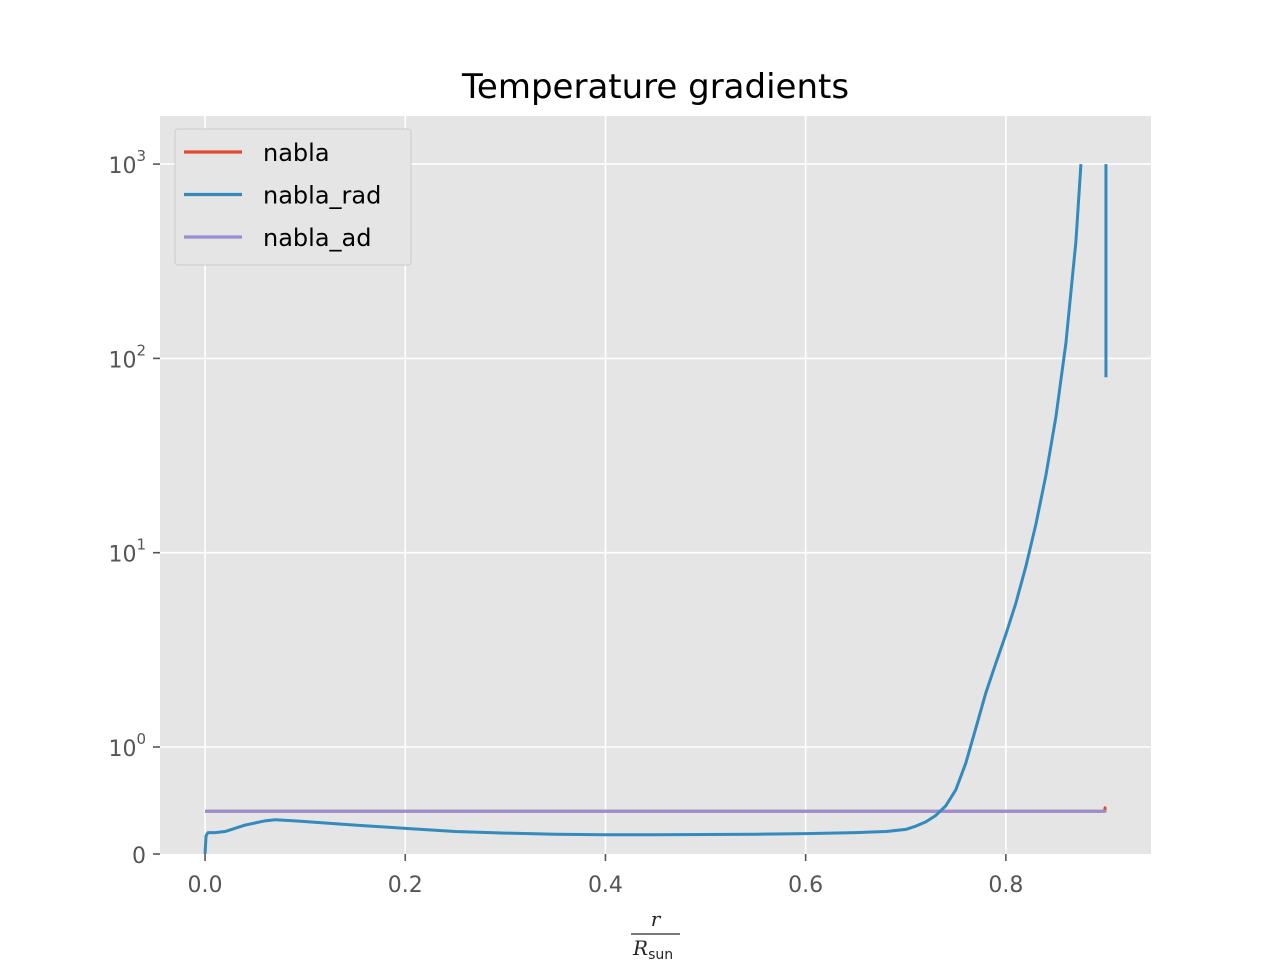 The image size is (1280, 960). I want to click on x-axis-ticks: 0.0 0.2 0.4 0.6 0.8, so click(605, 876).